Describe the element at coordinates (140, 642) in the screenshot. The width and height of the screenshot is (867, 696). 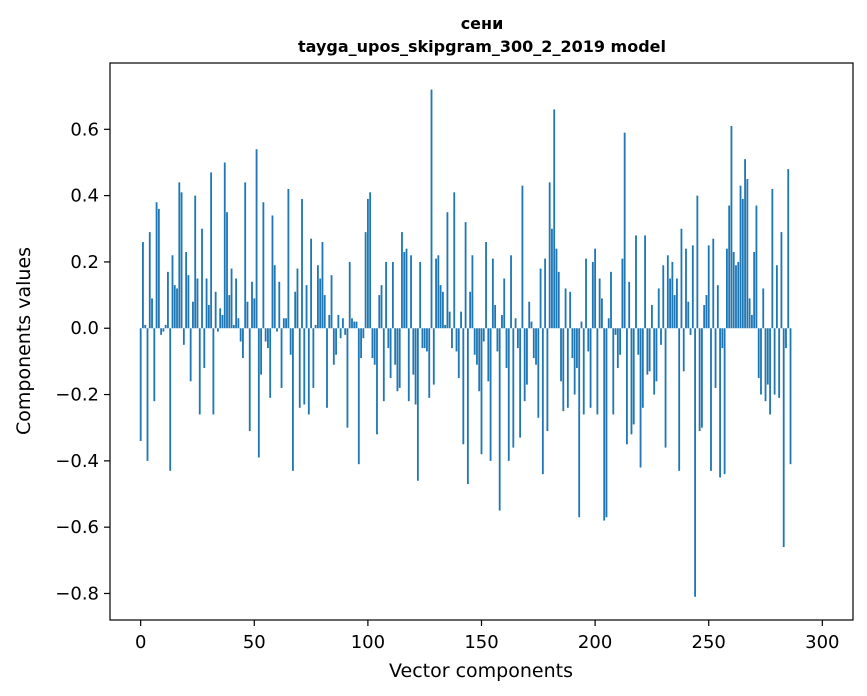
I see `x-tick-label: 0` at that location.